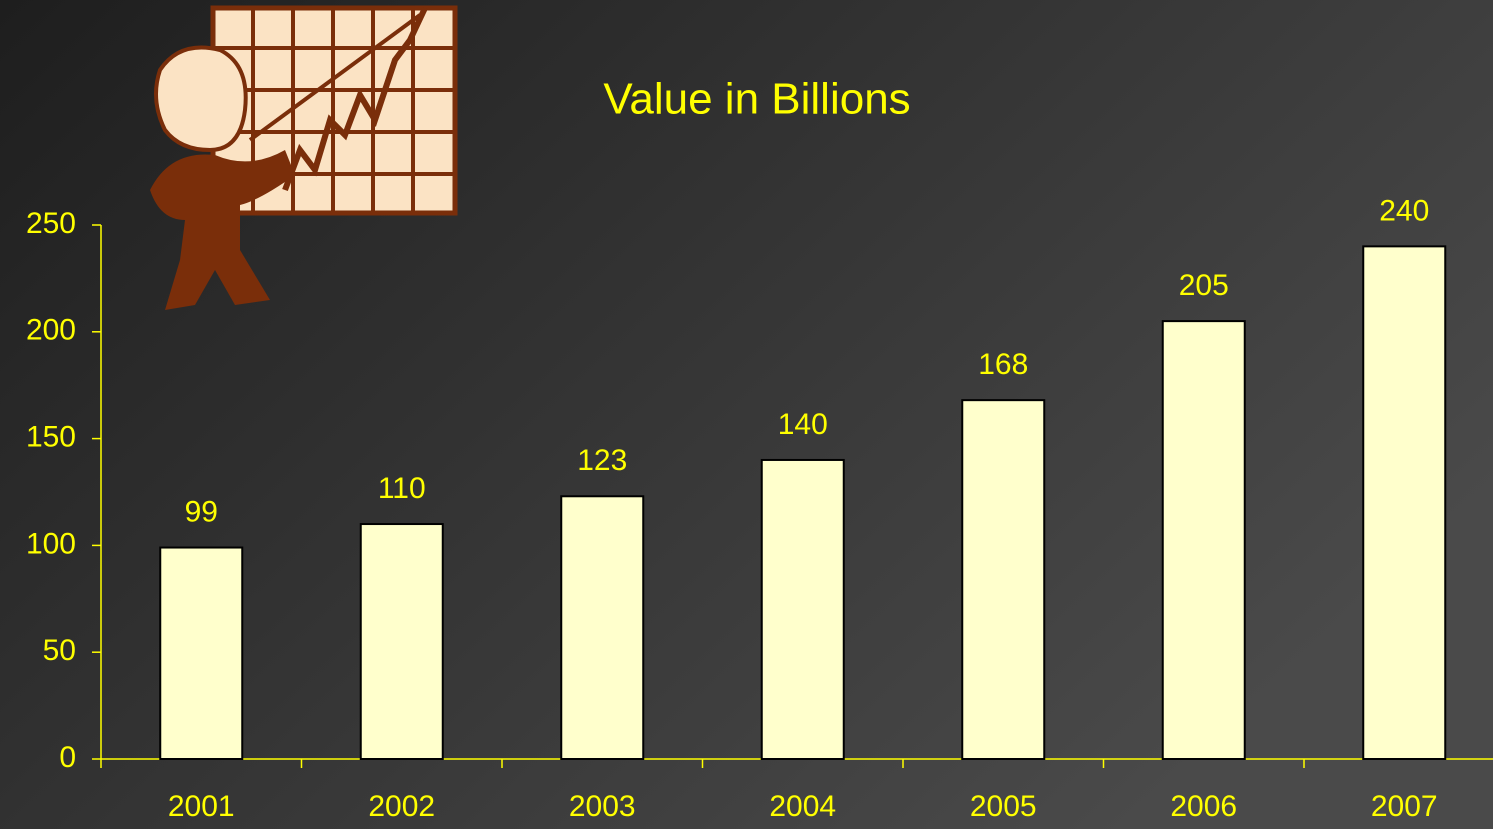 The image size is (1493, 829). What do you see at coordinates (602, 806) in the screenshot?
I see `x-tick-label: 2003` at bounding box center [602, 806].